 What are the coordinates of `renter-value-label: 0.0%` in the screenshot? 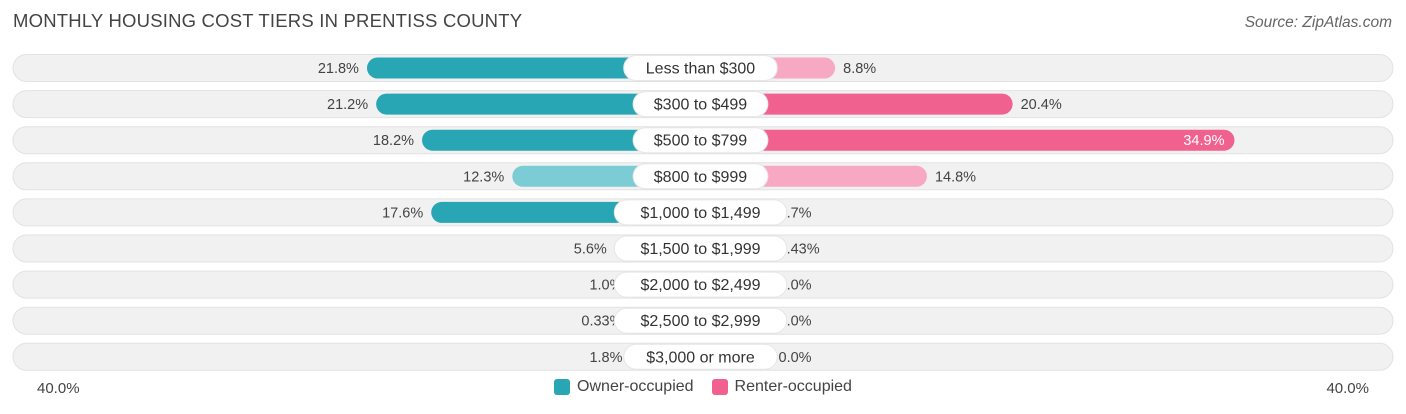 It's located at (795, 358).